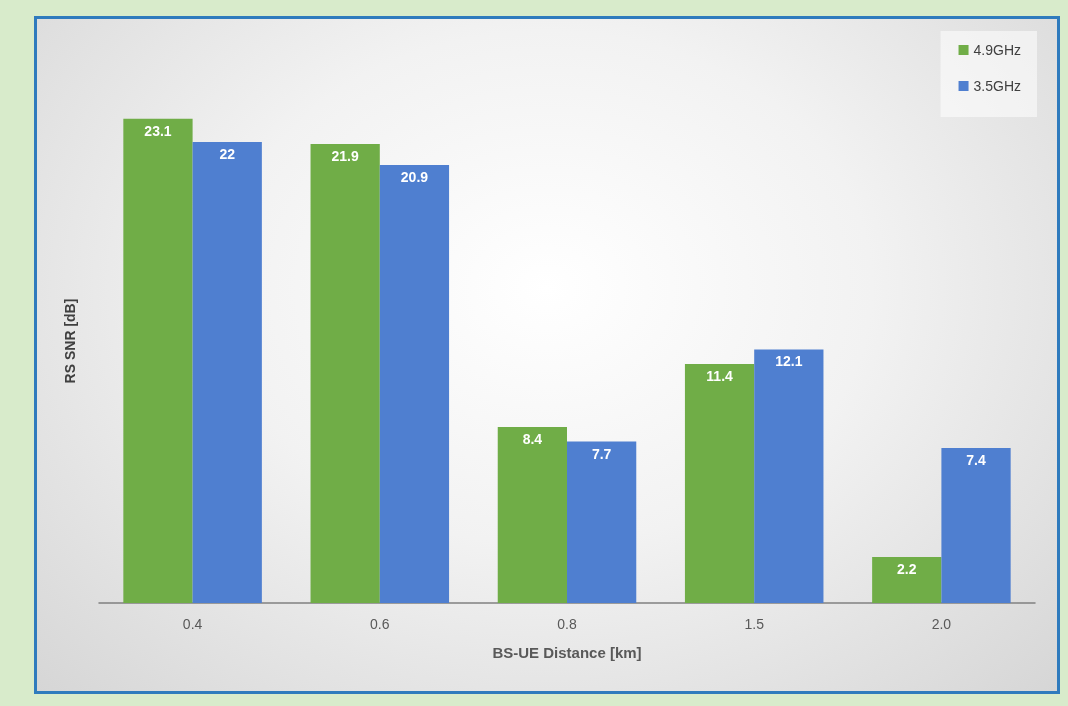 The width and height of the screenshot is (1068, 706). I want to click on data-label: 22, so click(227, 153).